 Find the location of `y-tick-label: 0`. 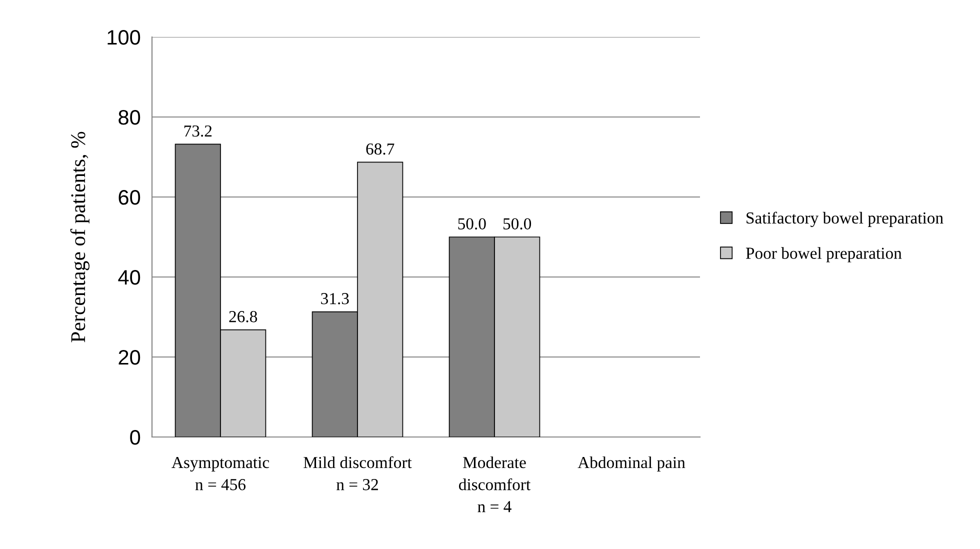

y-tick-label: 0 is located at coordinates (135, 437).